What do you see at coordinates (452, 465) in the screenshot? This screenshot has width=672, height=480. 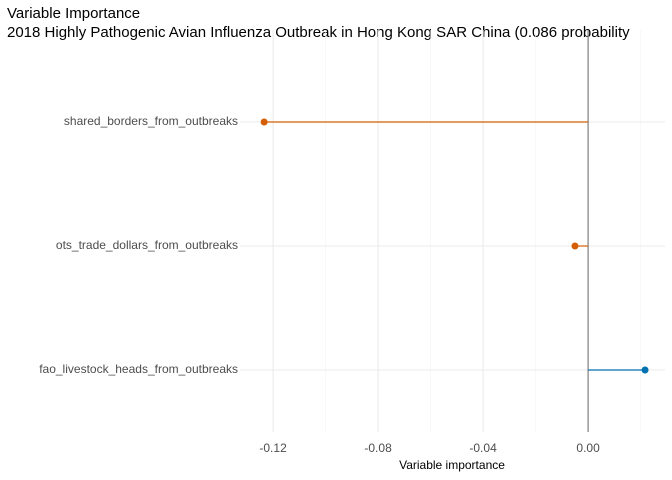 I see `x-axis-label: Variable importance` at bounding box center [452, 465].